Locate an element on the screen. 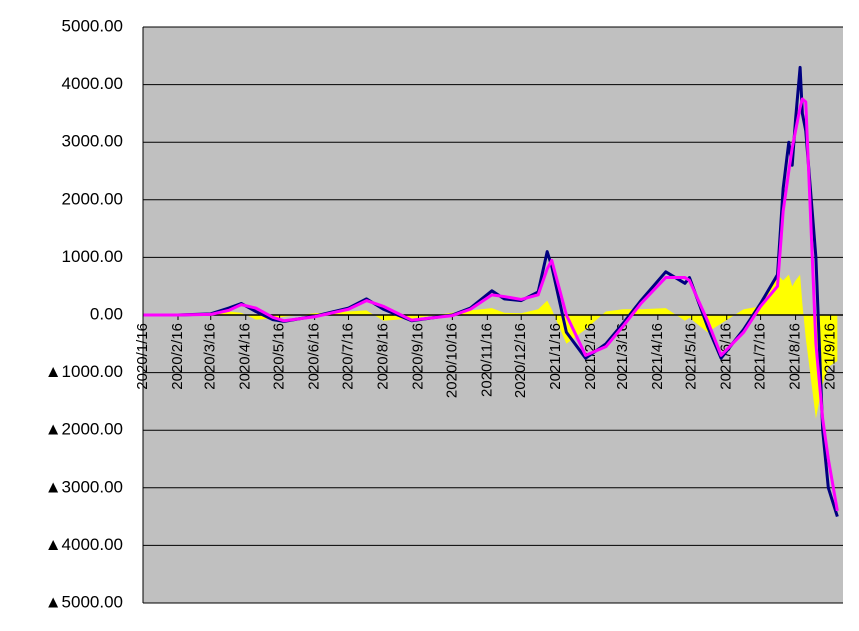 This screenshot has width=859, height=631. x-tick-label: 2020/6/16 is located at coordinates (314, 356).